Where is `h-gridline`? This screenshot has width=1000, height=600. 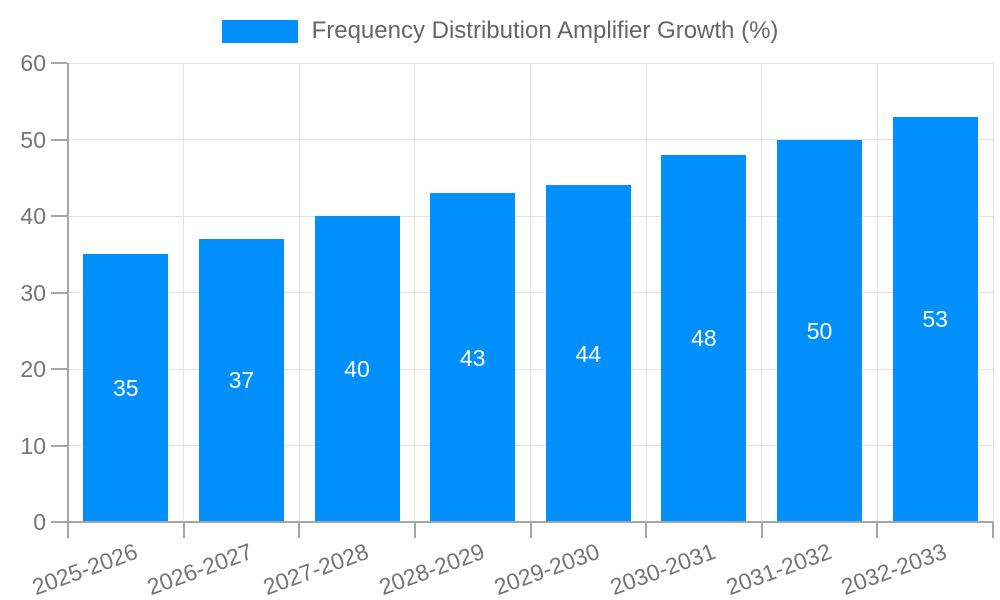 h-gridline is located at coordinates (530, 63).